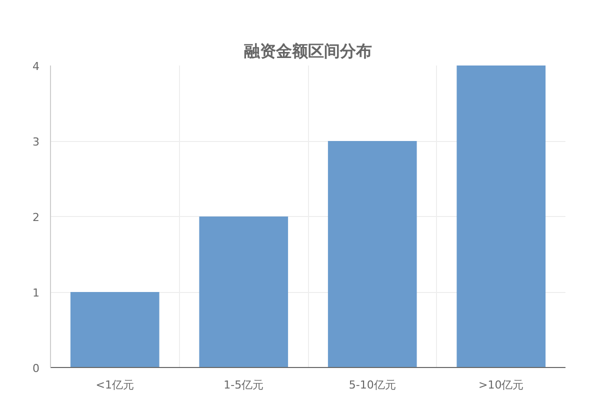 Image resolution: width=600 pixels, height=400 pixels. Describe the element at coordinates (372, 385) in the screenshot. I see `x-tick-label: 5-10亿元` at that location.